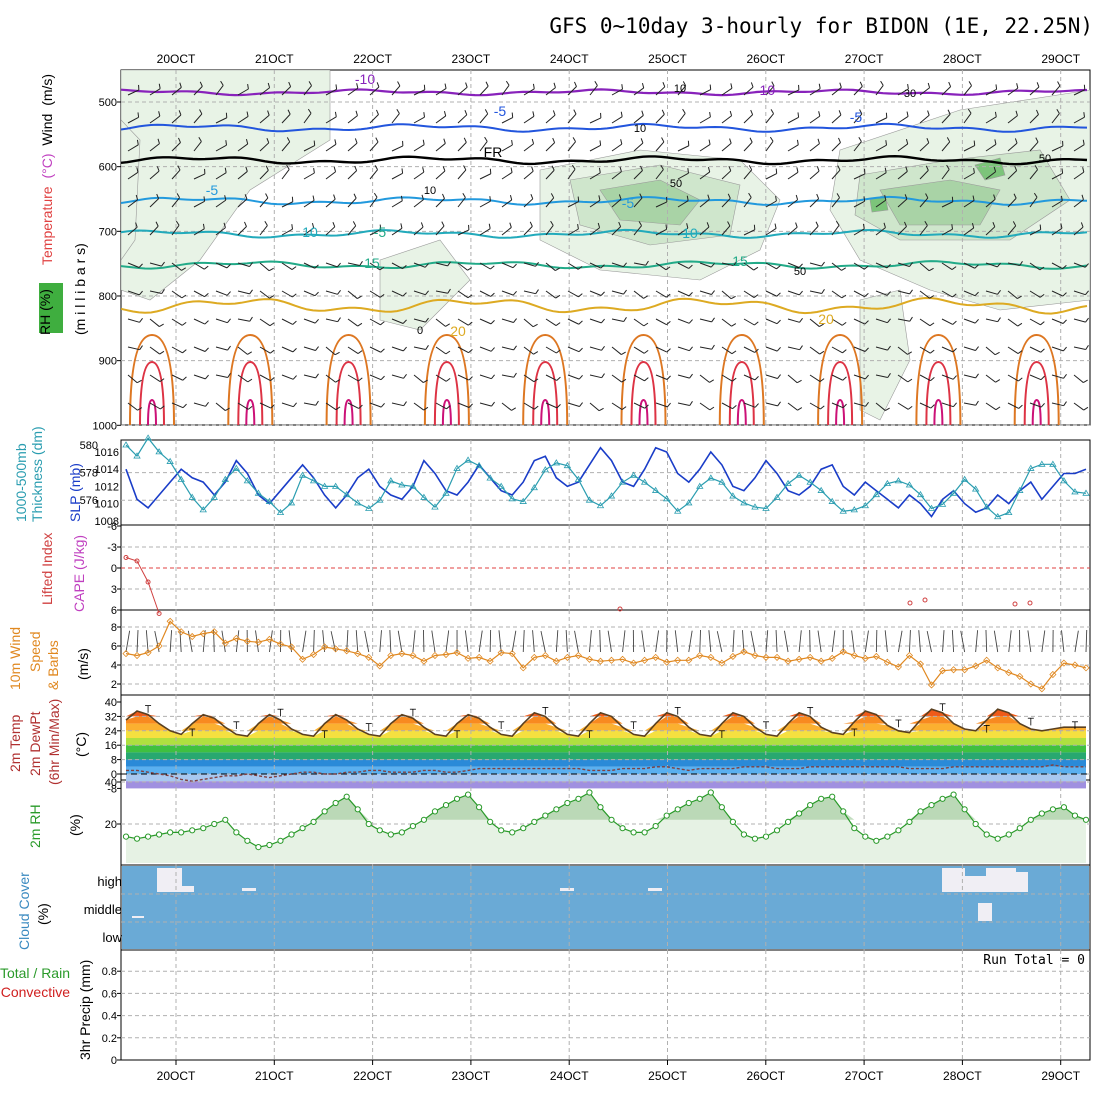  What do you see at coordinates (365, 79) in the screenshot?
I see `isotherm-label: -10` at bounding box center [365, 79].